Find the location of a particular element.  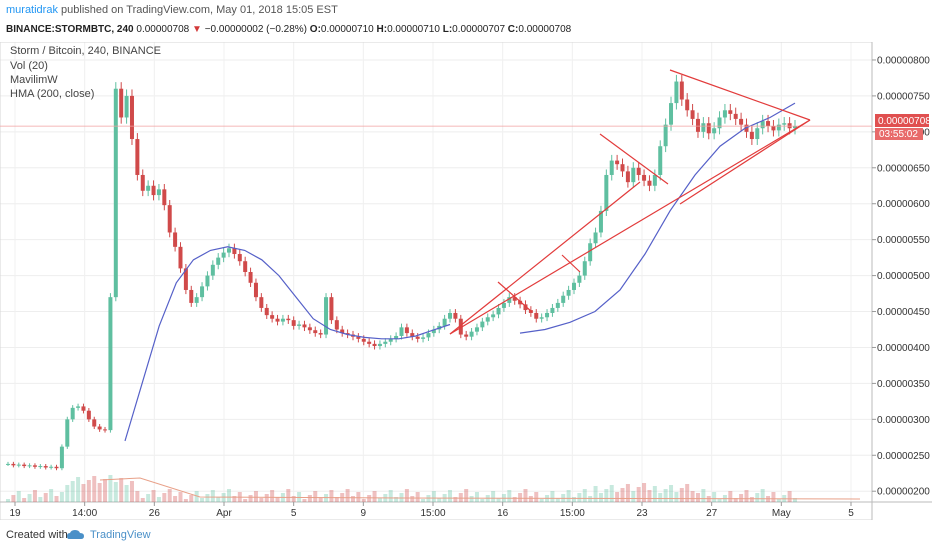

high-label: H: is located at coordinates (382, 29).